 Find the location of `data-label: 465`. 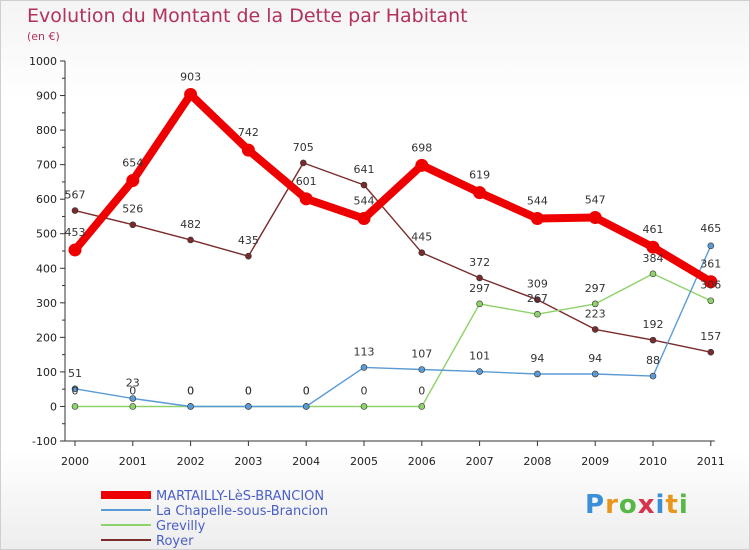

data-label: 465 is located at coordinates (710, 228).